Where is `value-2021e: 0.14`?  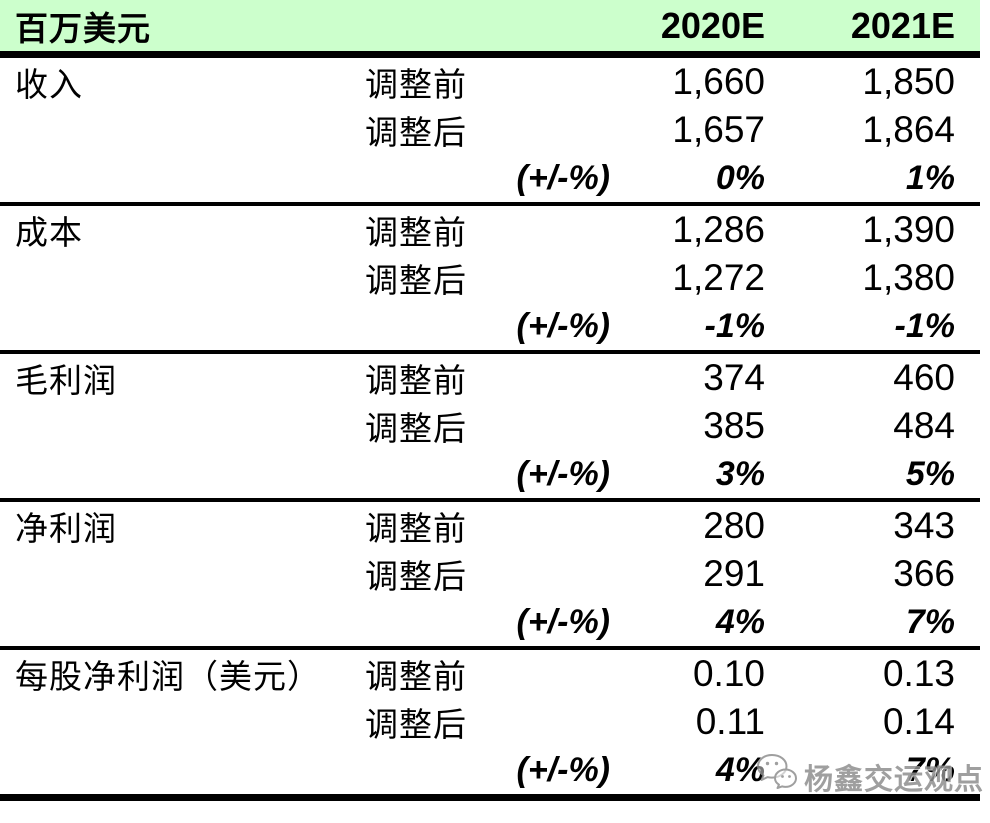
value-2021e: 0.14 is located at coordinates (918, 721).